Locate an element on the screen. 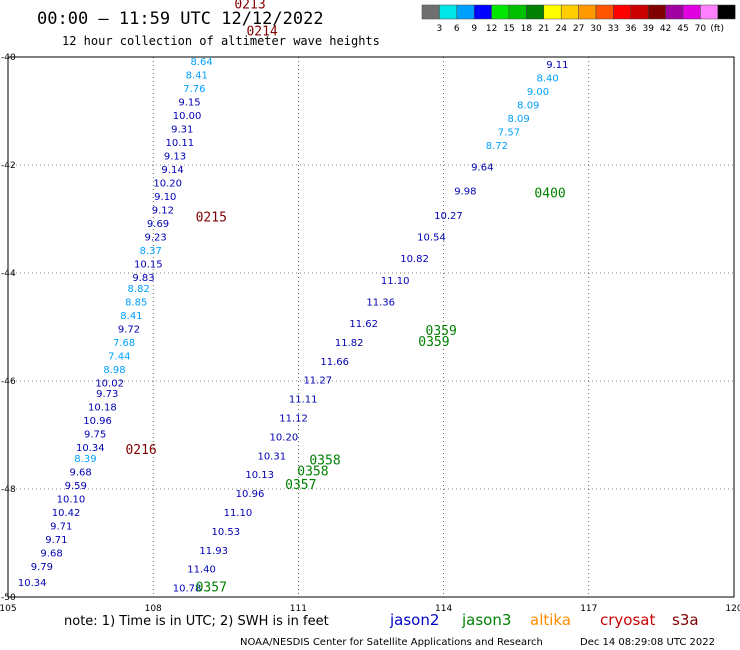 The image size is (740, 650). wave-height-point: 8.39 is located at coordinates (85, 459).